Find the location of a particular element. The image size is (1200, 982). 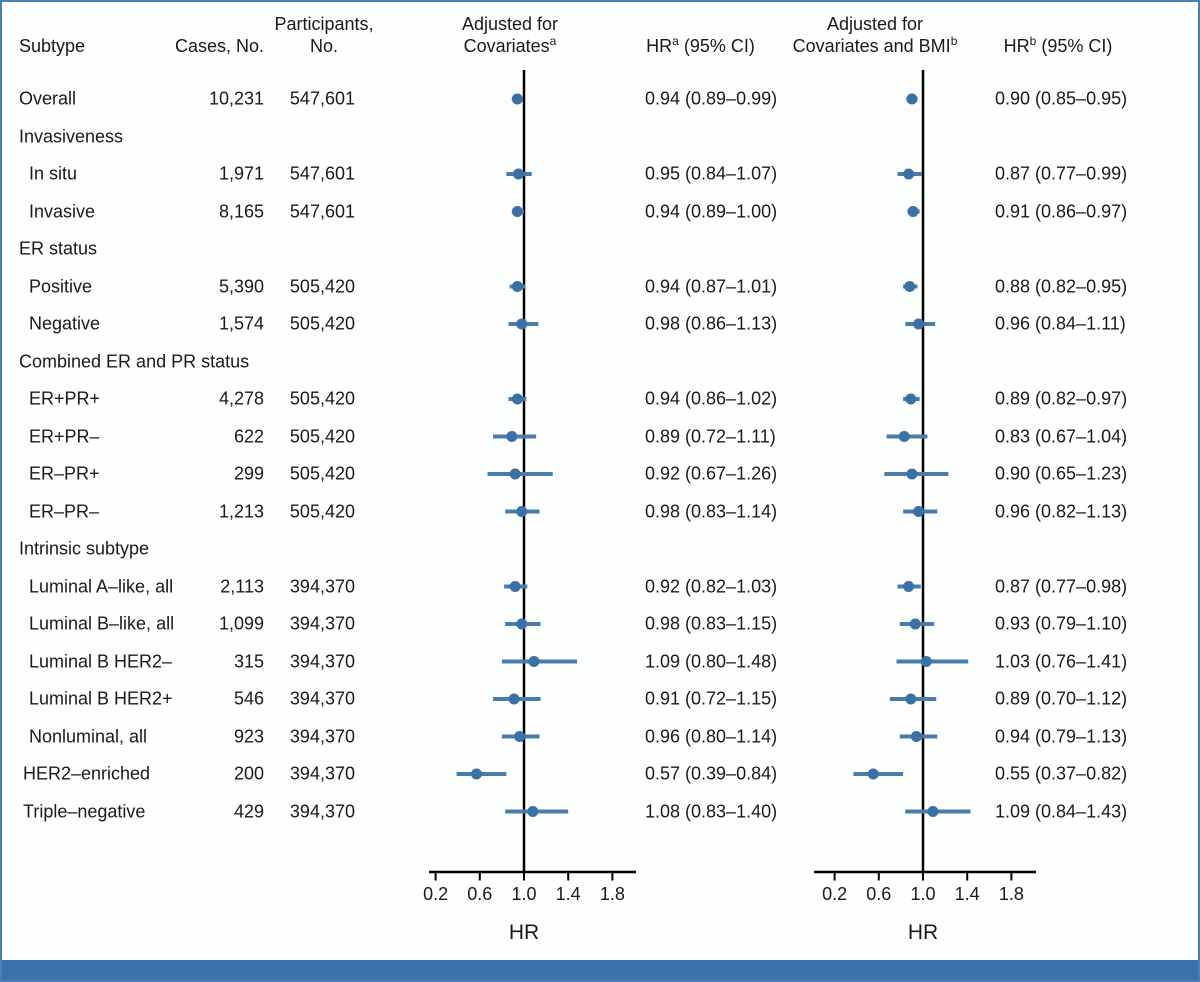

hr-a-ci-value: 0.92 (0.67–1.26) is located at coordinates (711, 473).